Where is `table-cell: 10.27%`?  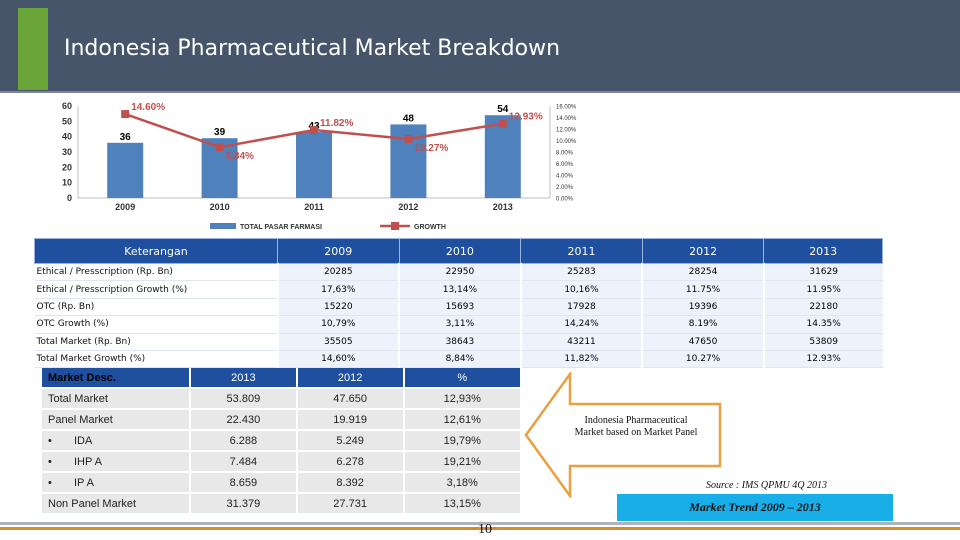
table-cell: 10.27% is located at coordinates (702, 359).